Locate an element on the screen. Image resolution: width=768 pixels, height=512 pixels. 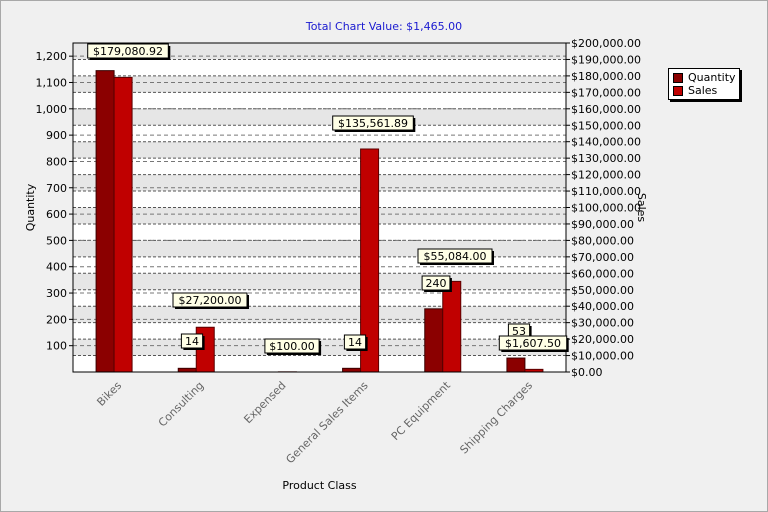
legend: Quantity Sales is located at coordinates (704, 84).